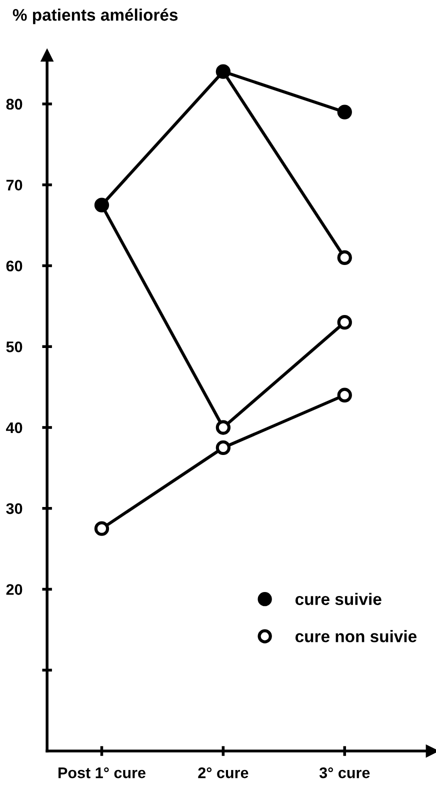  I want to click on x-tick-label: 3° cure, so click(344, 772).